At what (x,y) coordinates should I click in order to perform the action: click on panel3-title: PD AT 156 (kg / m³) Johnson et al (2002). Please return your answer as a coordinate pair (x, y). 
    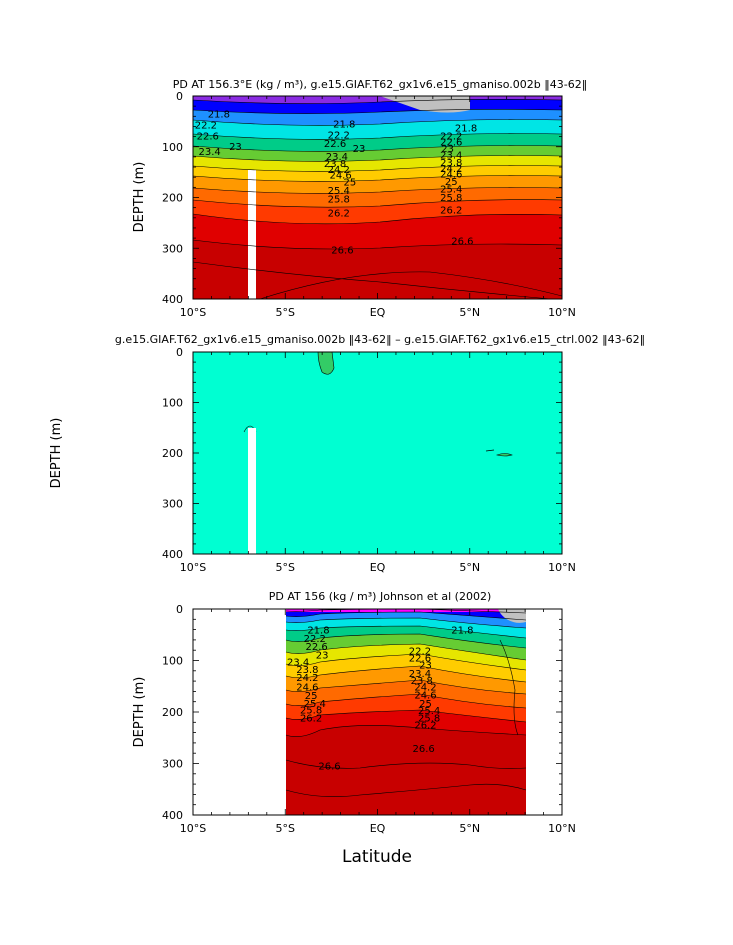
    Looking at the image, I should click on (380, 596).